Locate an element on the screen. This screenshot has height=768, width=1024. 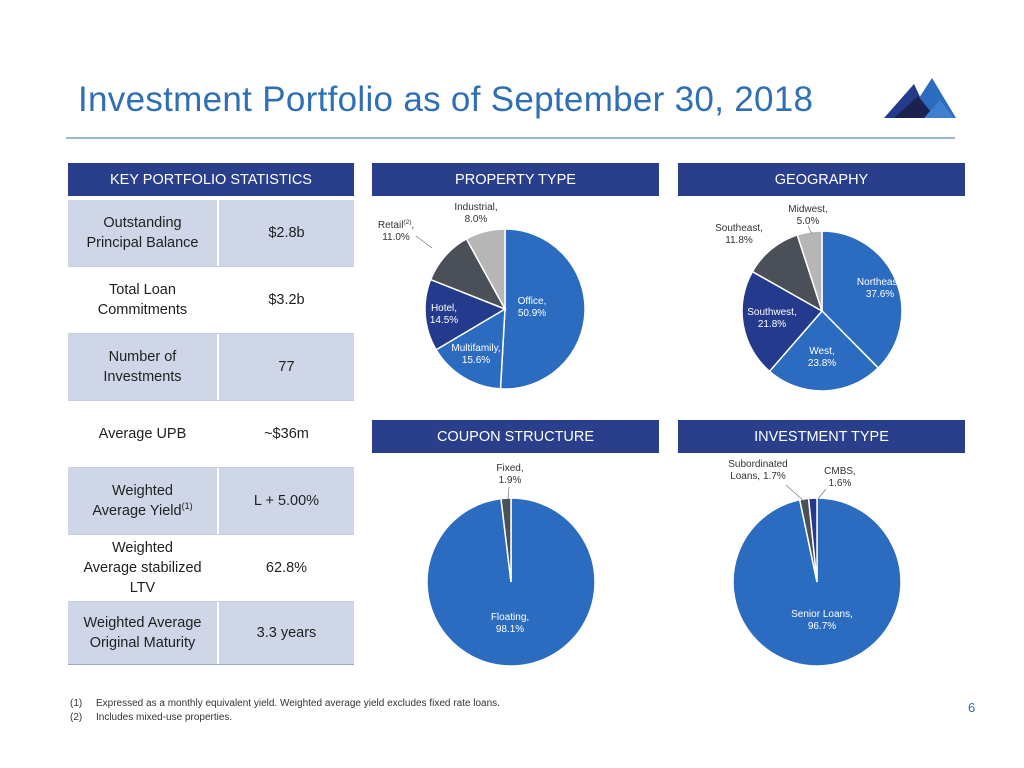
coupon-structure-header: COUPON STRUCTURE is located at coordinates (515, 436).